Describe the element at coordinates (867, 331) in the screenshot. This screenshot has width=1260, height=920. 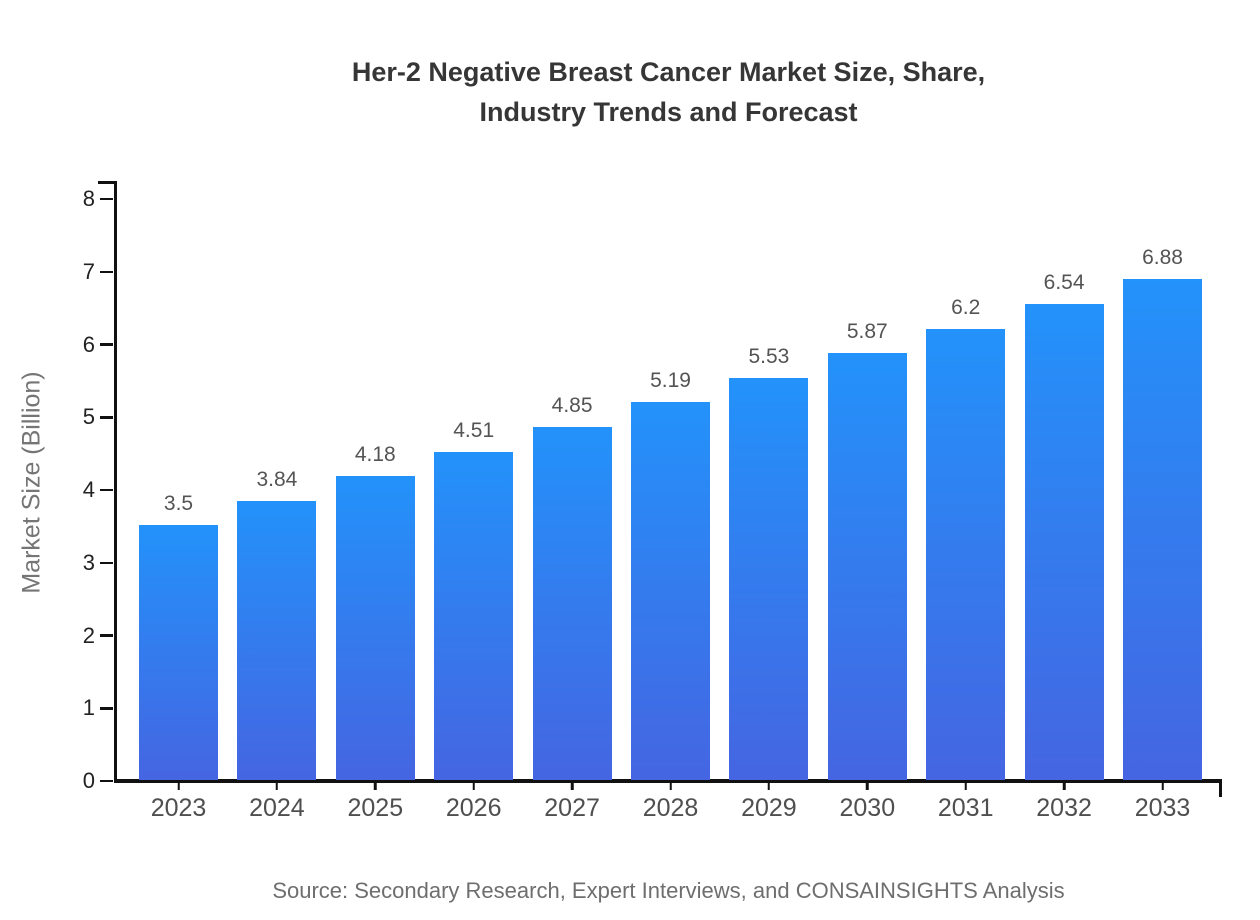
I see `bar-value-label-2030: 5.87` at that location.